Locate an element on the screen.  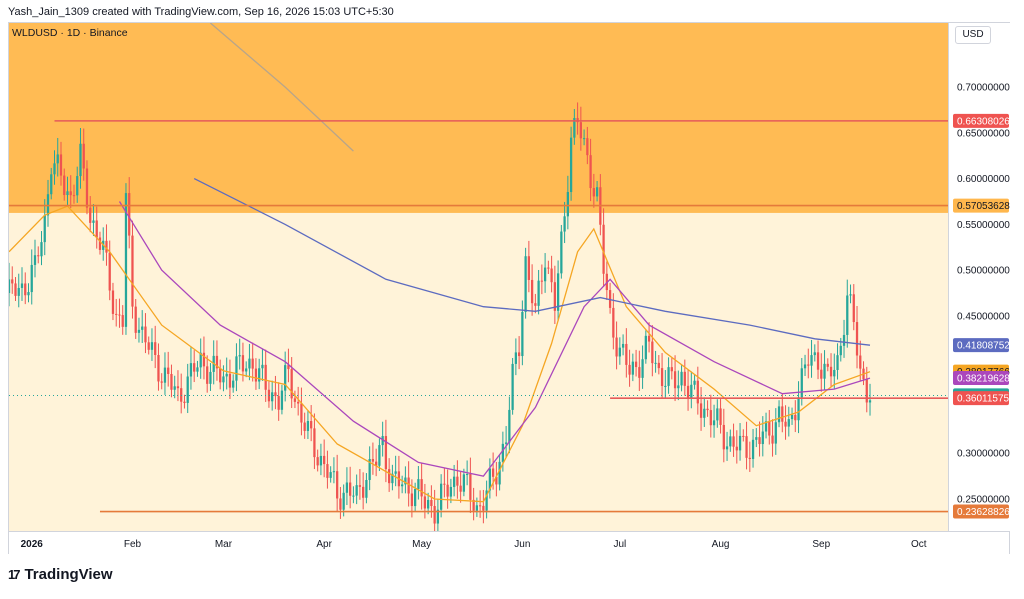
symbol-label: WLDUSD · 1D · Binance is located at coordinates (70, 33).